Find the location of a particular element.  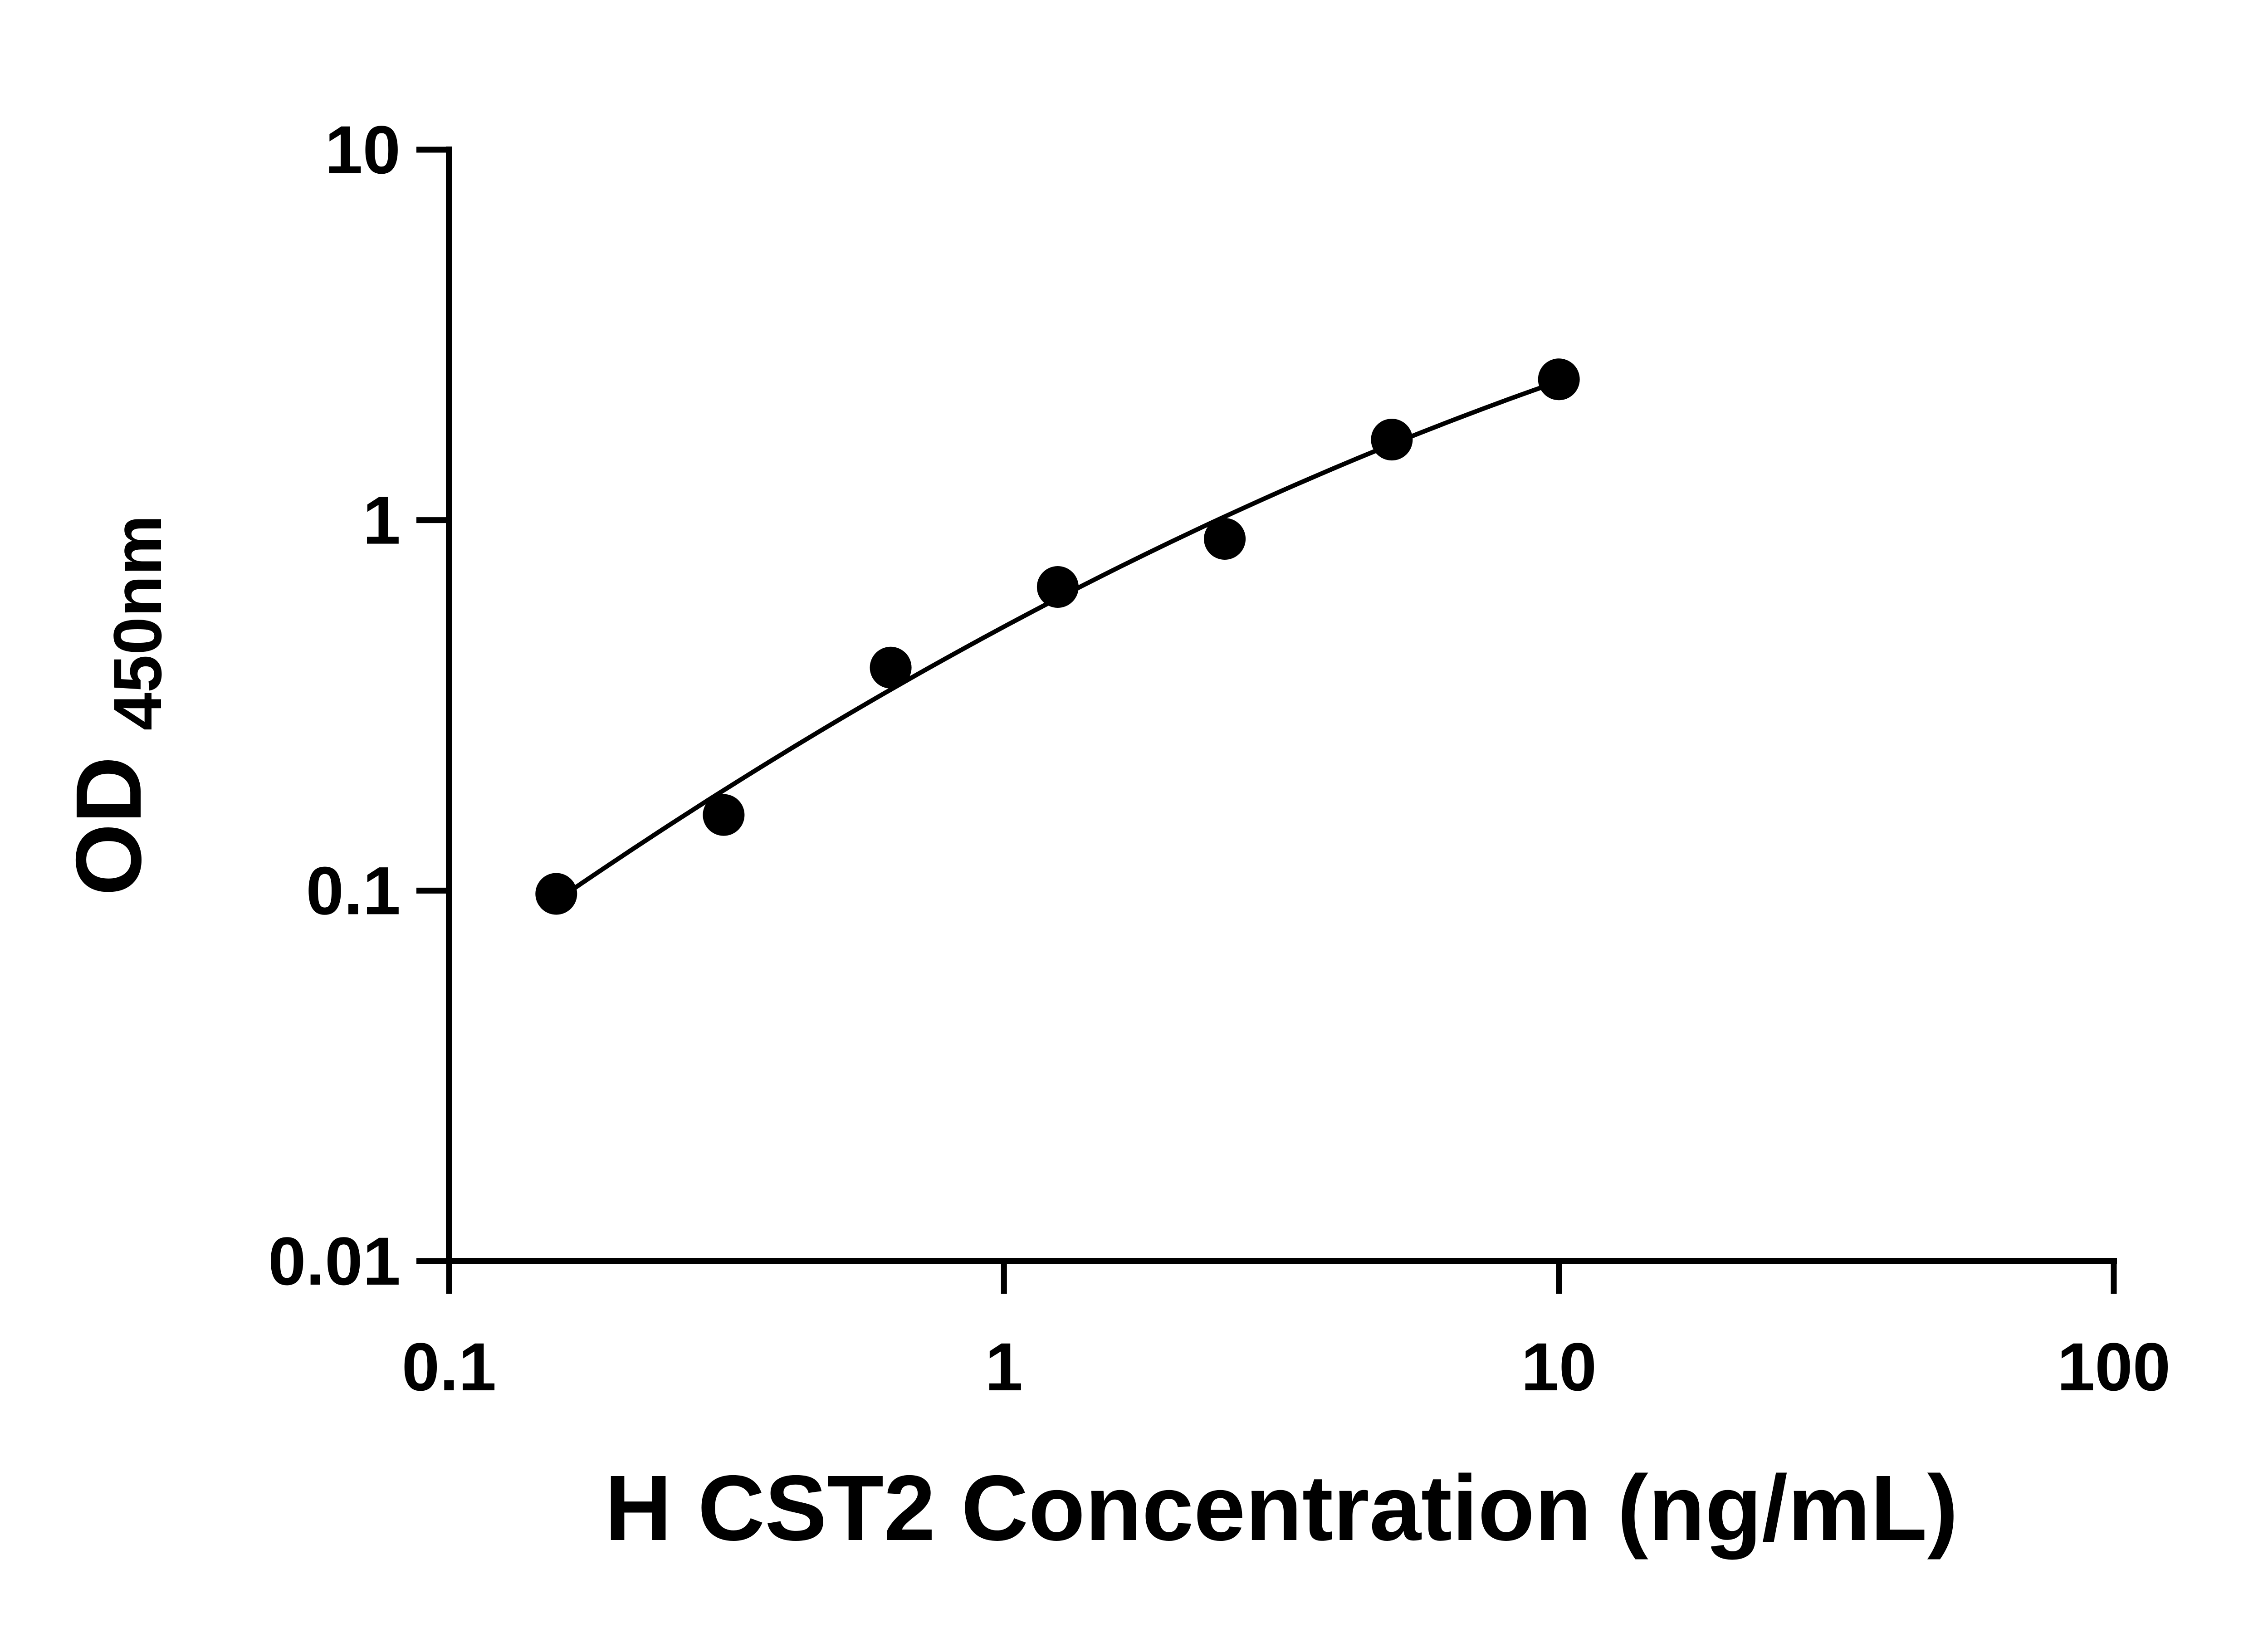

y-axis-title-main: OD is located at coordinates (109, 826).